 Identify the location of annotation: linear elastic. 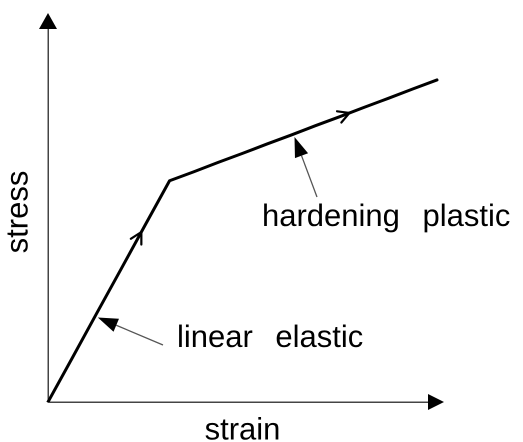
(270, 336).